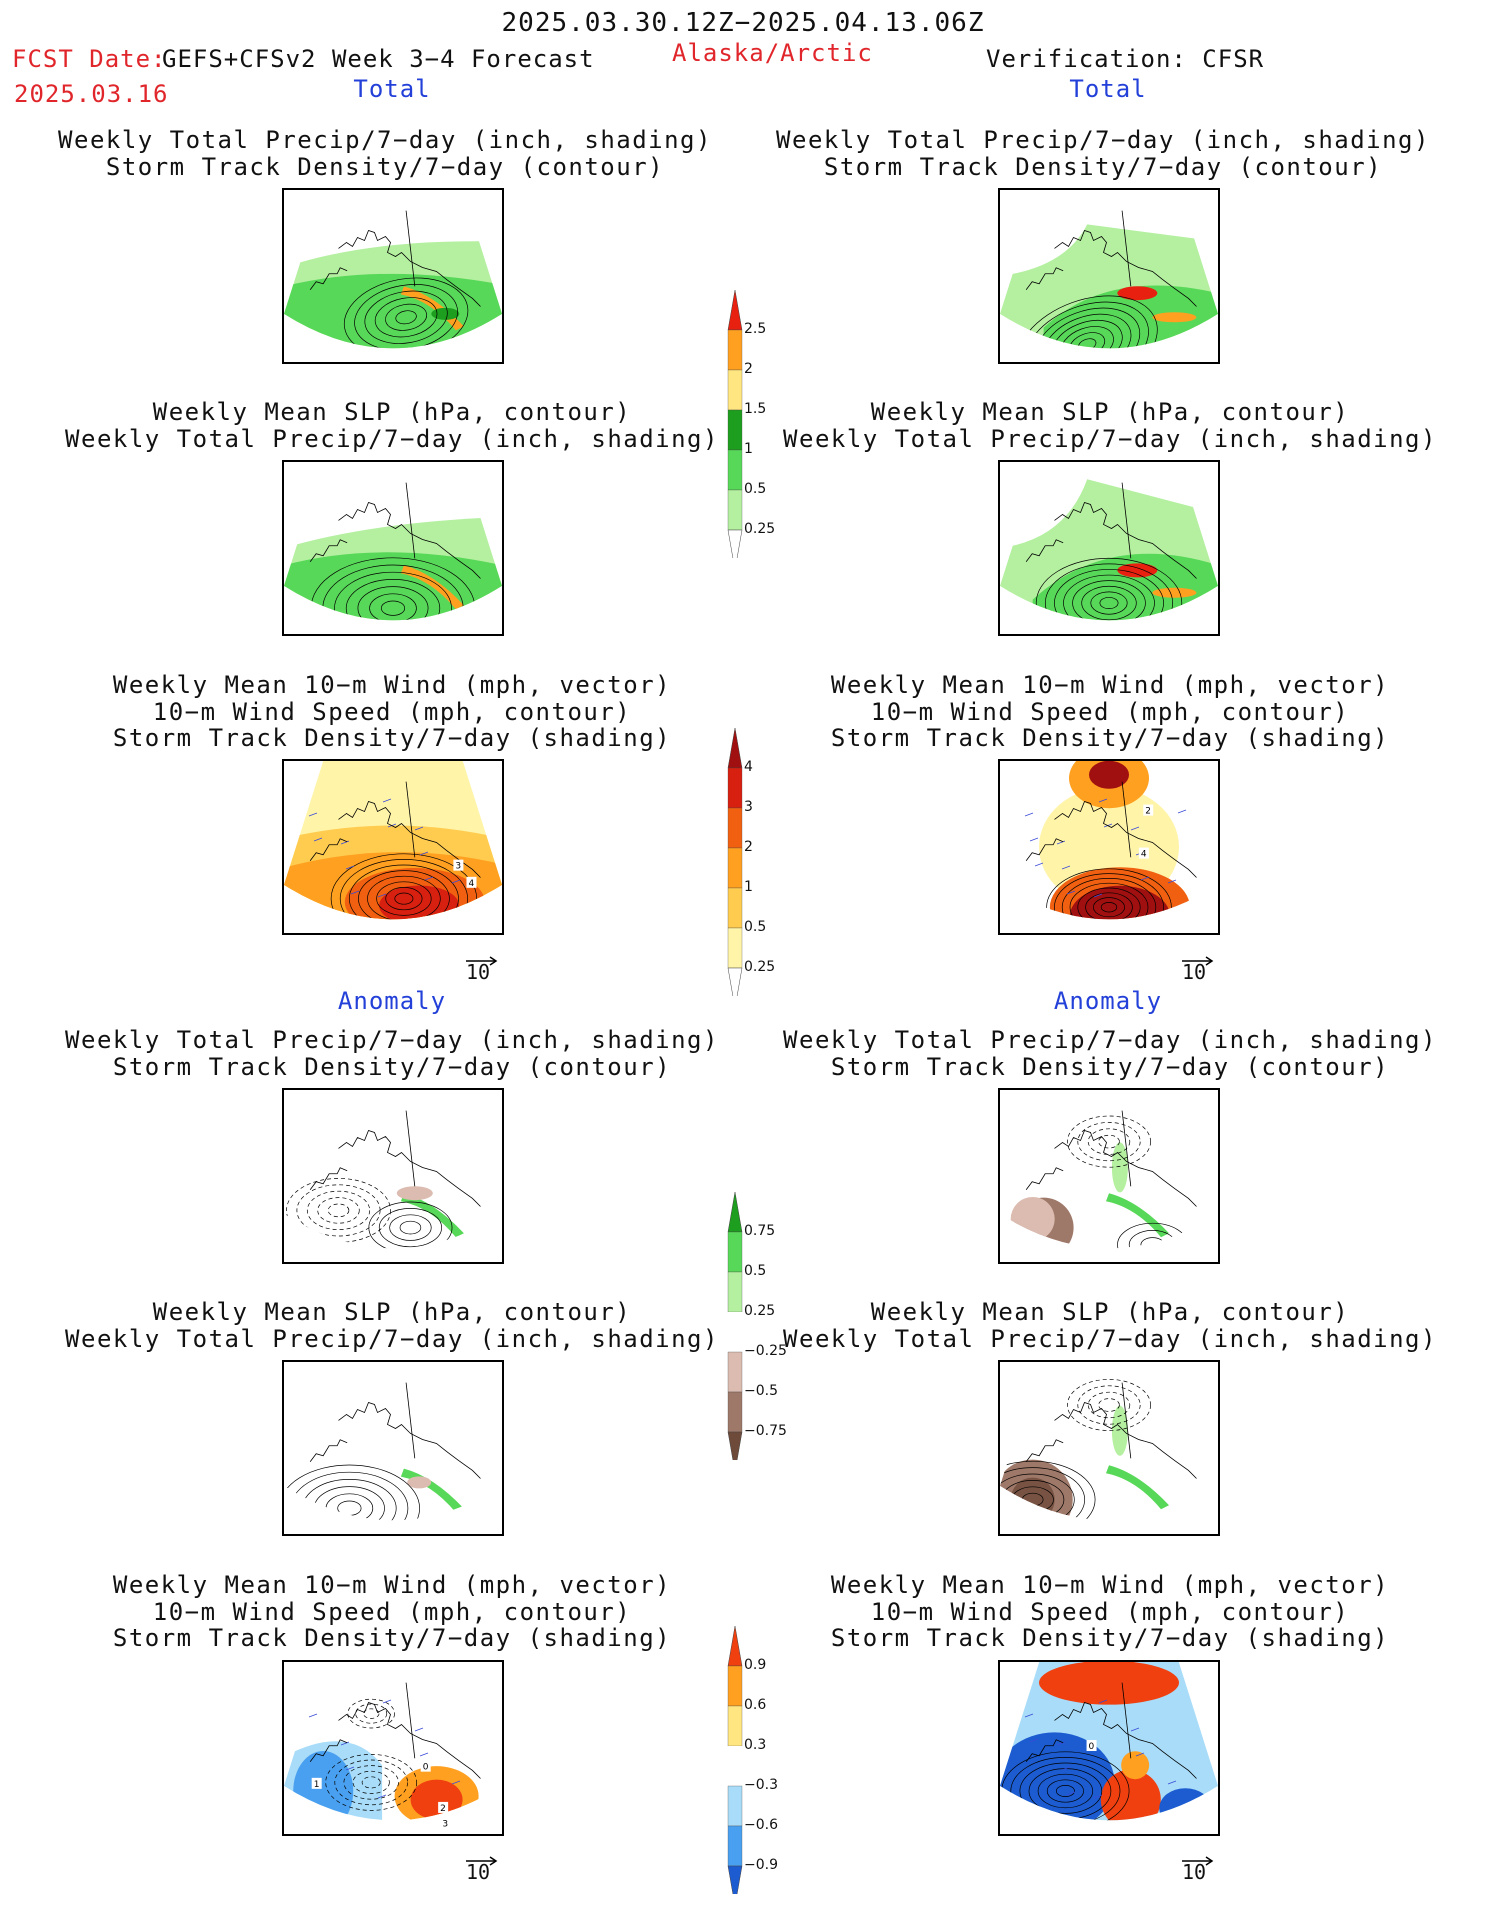  Describe the element at coordinates (761, 1825) in the screenshot. I see `colorbar-tick-label: −0.6` at that location.